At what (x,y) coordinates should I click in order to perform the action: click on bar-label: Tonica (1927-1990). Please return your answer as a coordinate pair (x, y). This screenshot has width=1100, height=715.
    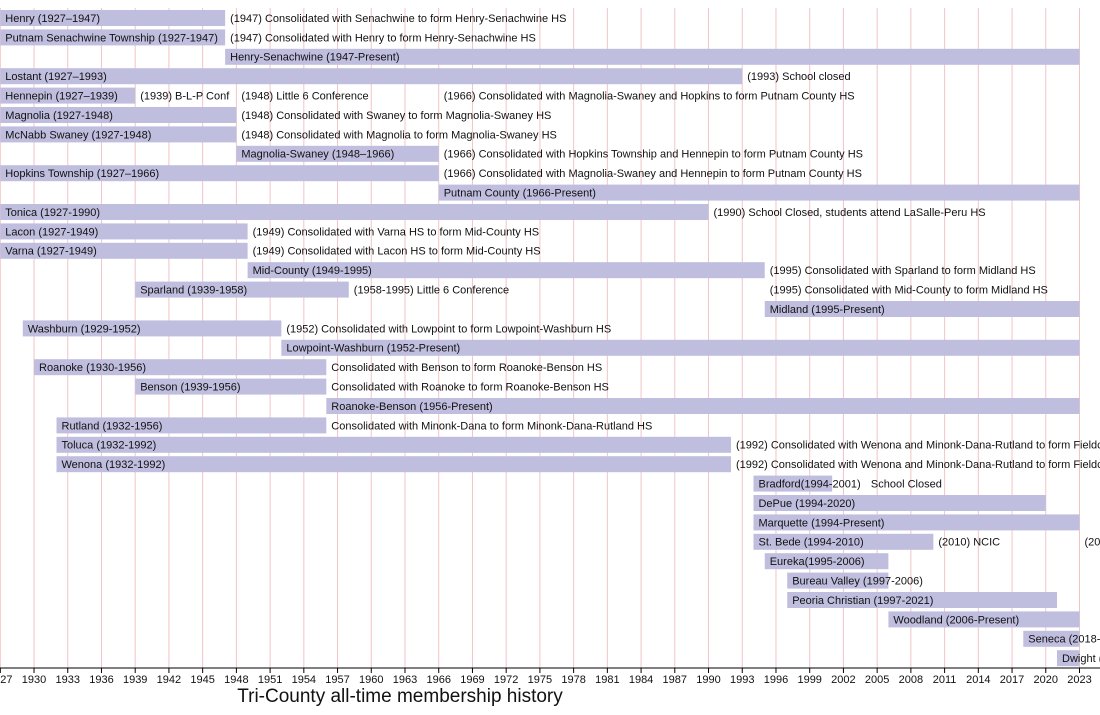
    Looking at the image, I should click on (52, 213).